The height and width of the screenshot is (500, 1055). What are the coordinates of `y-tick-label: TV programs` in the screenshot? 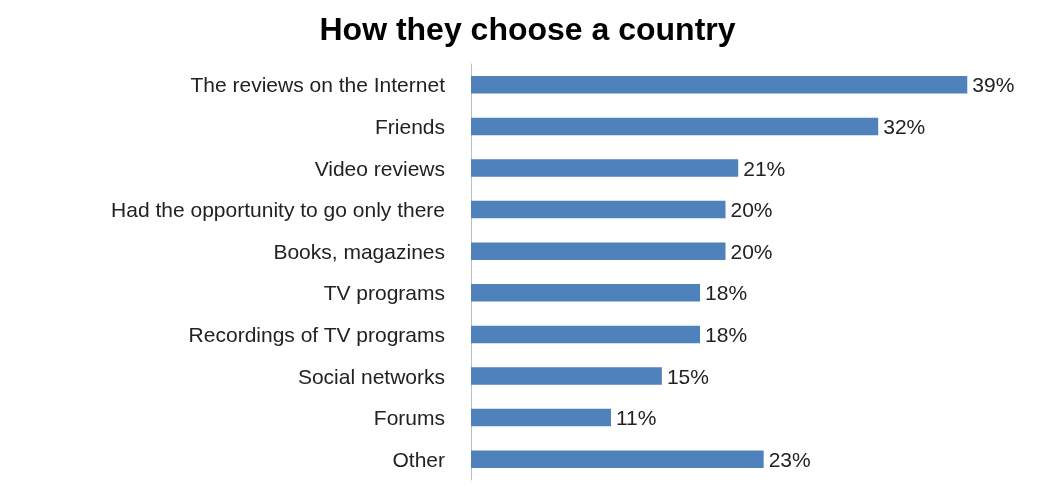 It's located at (384, 293).